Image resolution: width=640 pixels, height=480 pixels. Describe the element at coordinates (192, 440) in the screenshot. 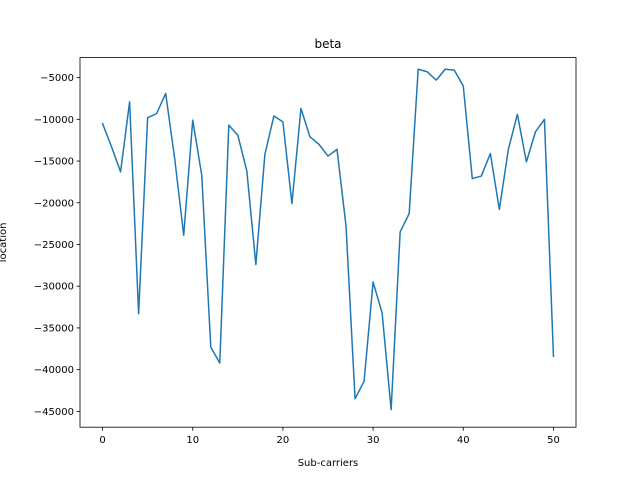

I see `x-tick-label: 10` at that location.